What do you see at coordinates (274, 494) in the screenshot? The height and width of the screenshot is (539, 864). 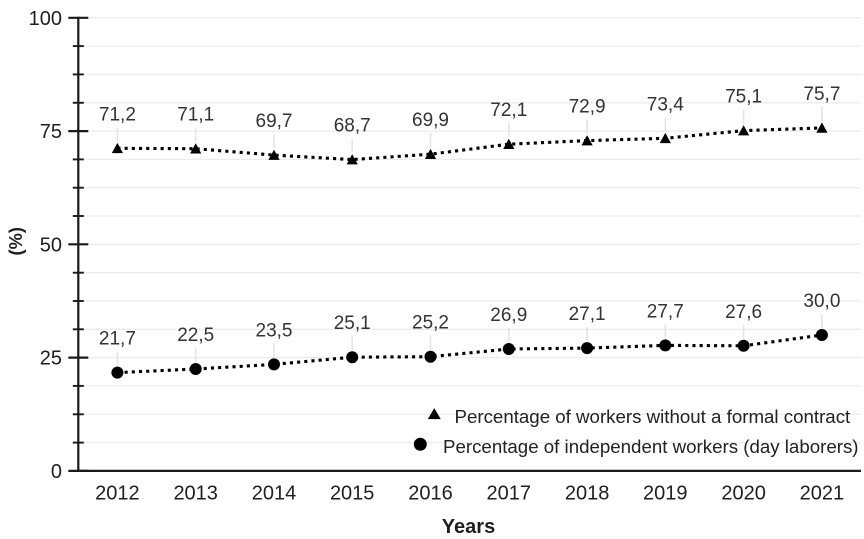 I see `svg-text: 2014` at bounding box center [274, 494].